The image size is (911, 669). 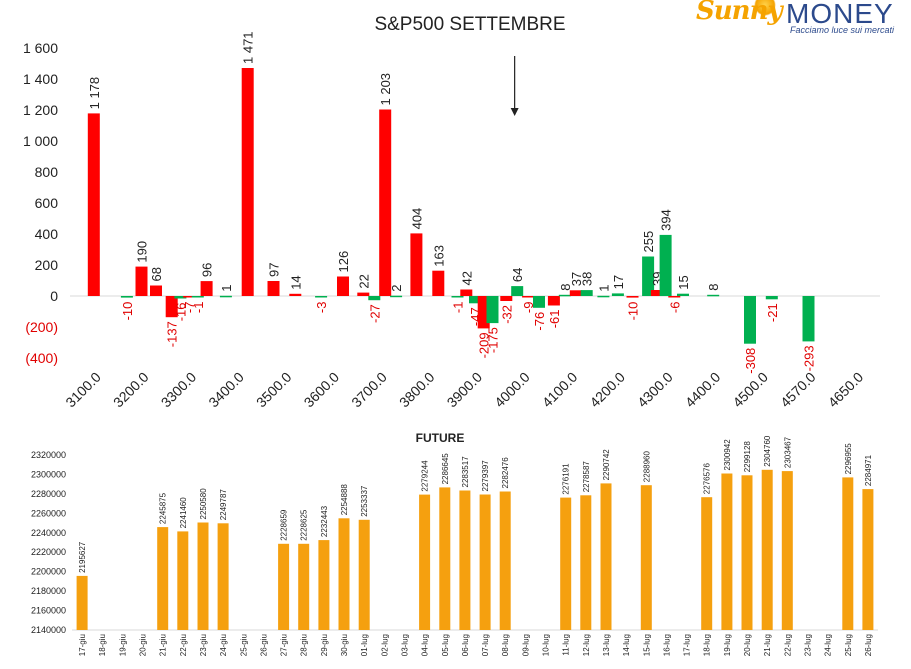 I want to click on future-x-tick-label: 08-lug, so click(x=505, y=645).